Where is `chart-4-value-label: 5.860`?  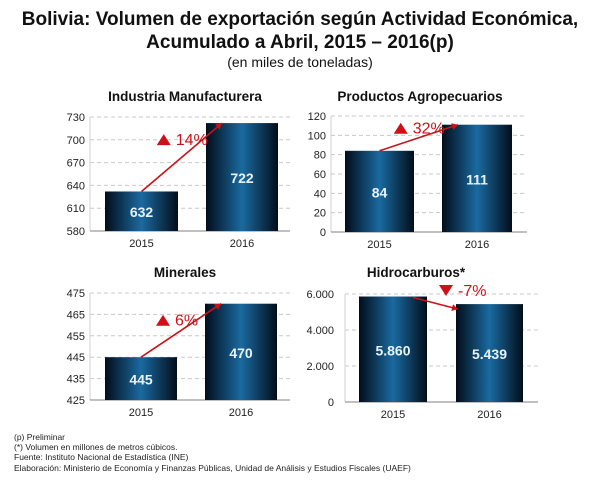 chart-4-value-label: 5.860 is located at coordinates (392, 350).